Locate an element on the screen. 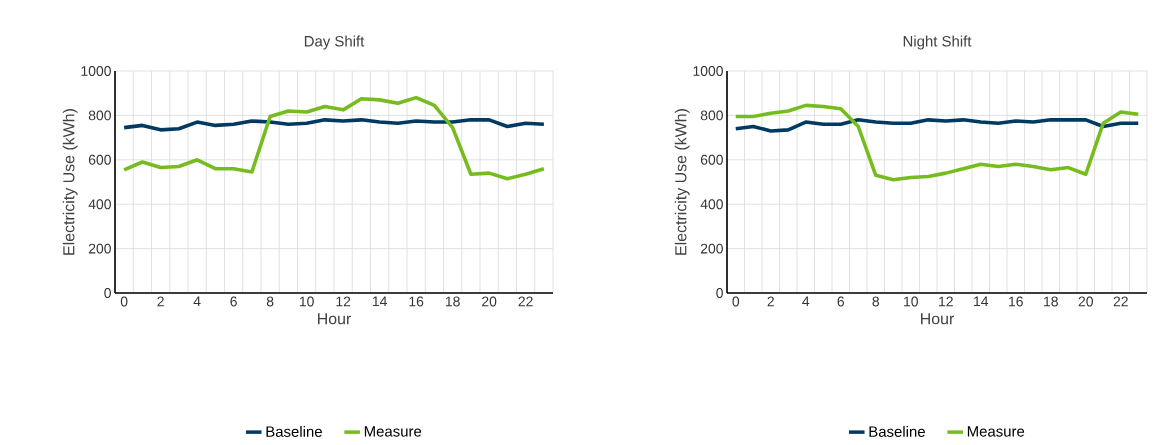 This screenshot has height=445, width=1153. chart-title: Night Shift is located at coordinates (937, 42).